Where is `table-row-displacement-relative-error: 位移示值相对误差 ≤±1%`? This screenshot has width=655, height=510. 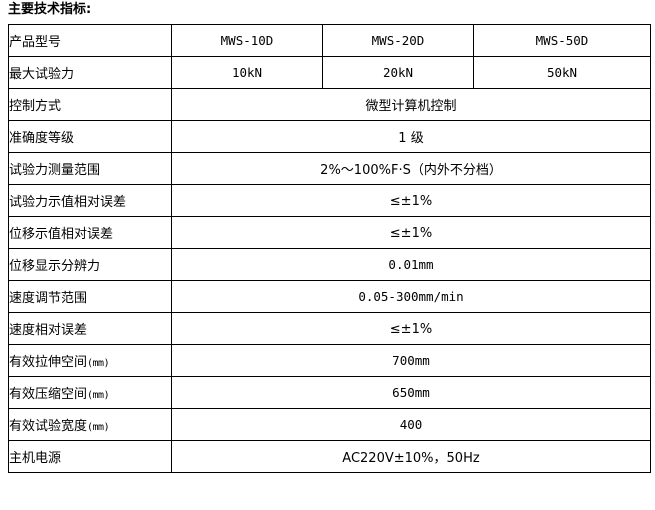 table-row-displacement-relative-error: 位移示值相对误差 ≤±1% is located at coordinates (329, 232).